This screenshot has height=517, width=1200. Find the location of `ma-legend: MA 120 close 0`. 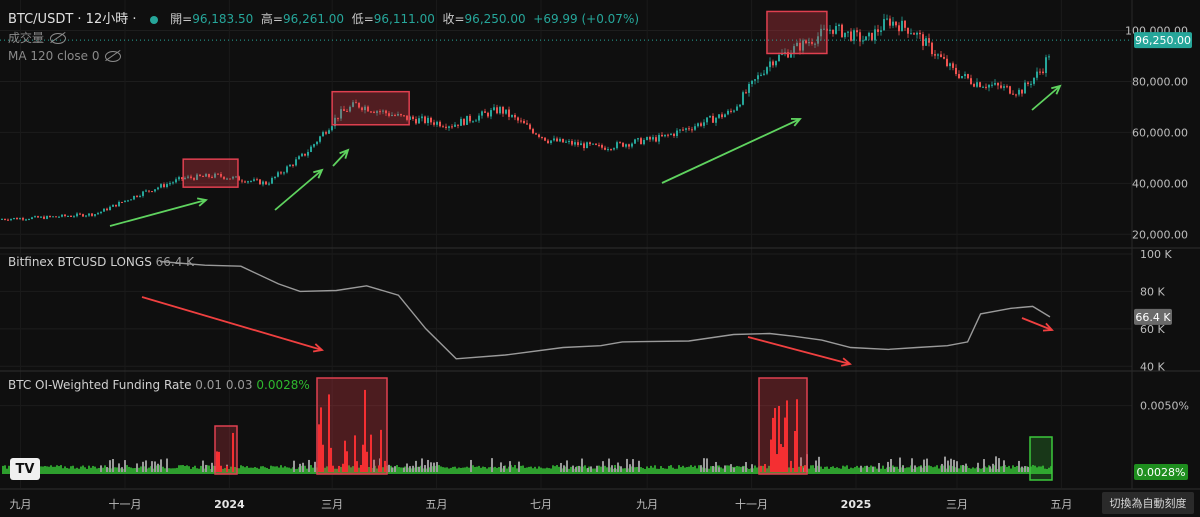

ma-legend: MA 120 close 0 is located at coordinates (65, 56).